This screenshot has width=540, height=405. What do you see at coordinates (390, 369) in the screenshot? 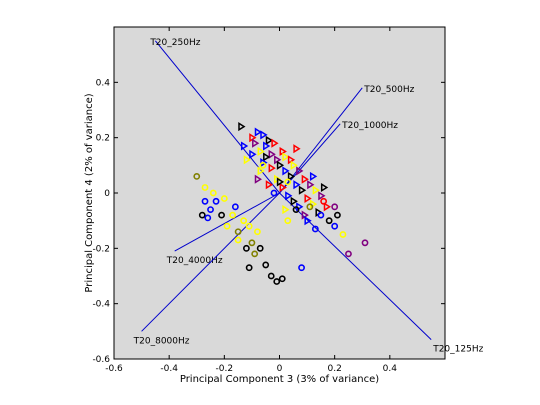
I see `x-tick-label: 0.4` at bounding box center [390, 369].